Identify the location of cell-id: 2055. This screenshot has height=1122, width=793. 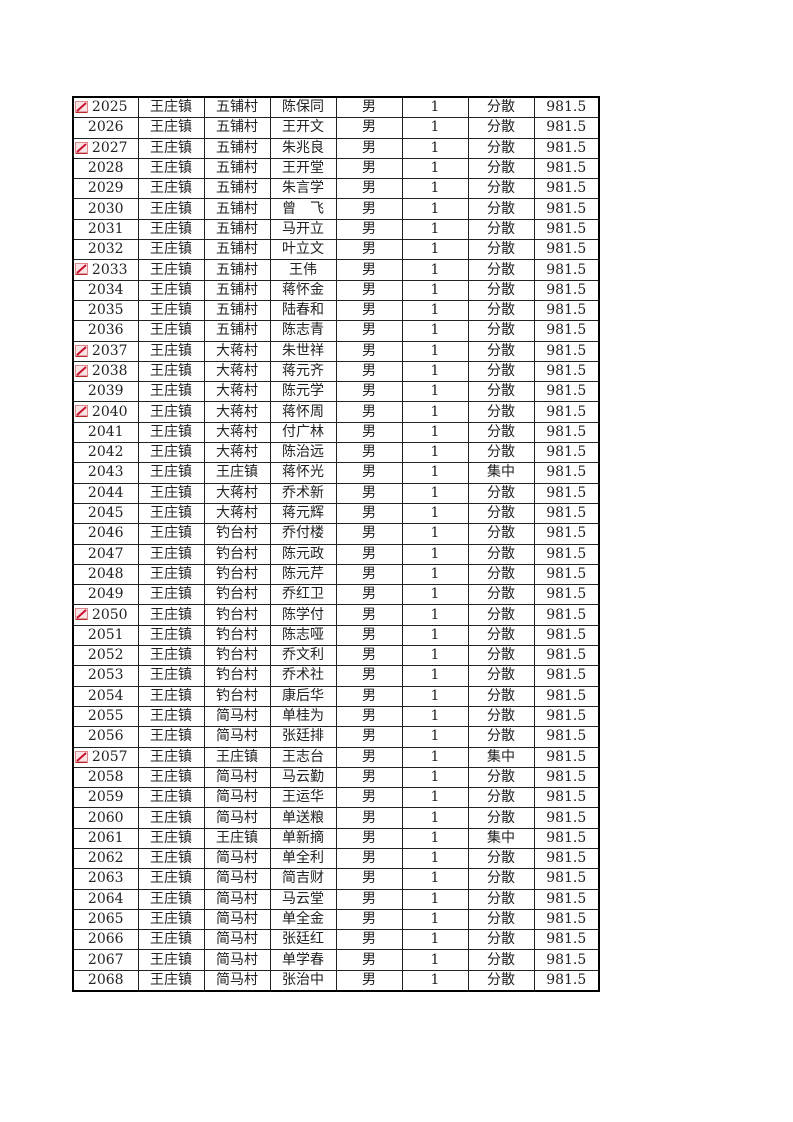
(105, 716).